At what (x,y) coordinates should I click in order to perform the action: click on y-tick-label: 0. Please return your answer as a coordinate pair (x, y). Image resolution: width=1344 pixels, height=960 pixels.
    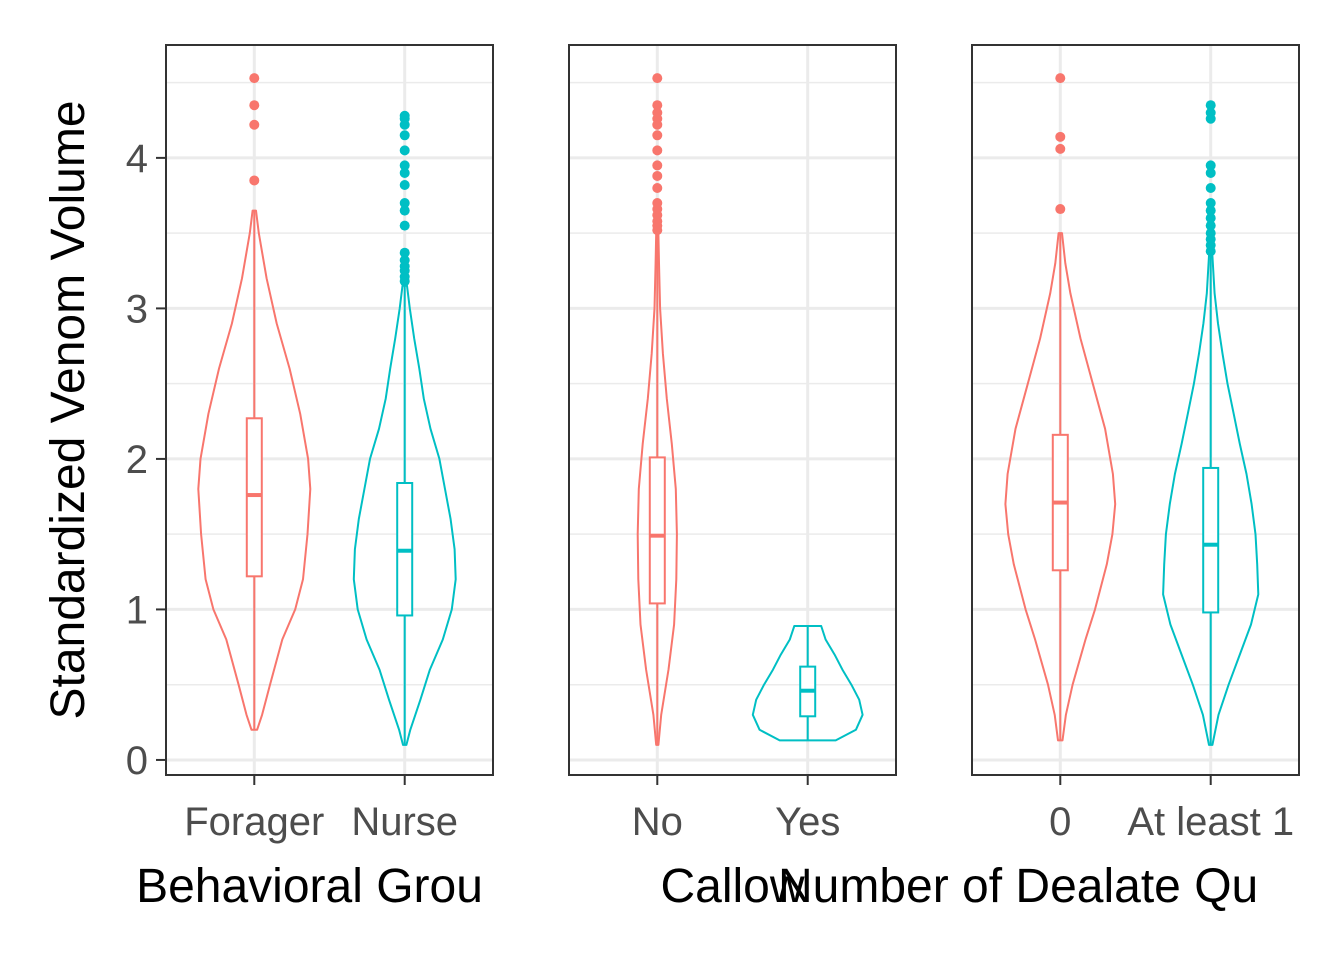
    Looking at the image, I should click on (137, 761).